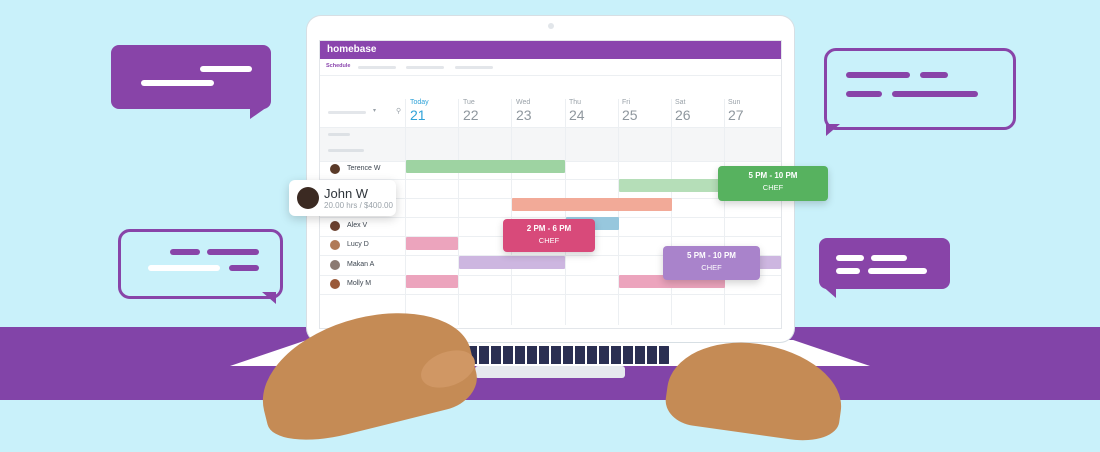 The width and height of the screenshot is (1100, 452). I want to click on camera-icon, so click(551, 26).